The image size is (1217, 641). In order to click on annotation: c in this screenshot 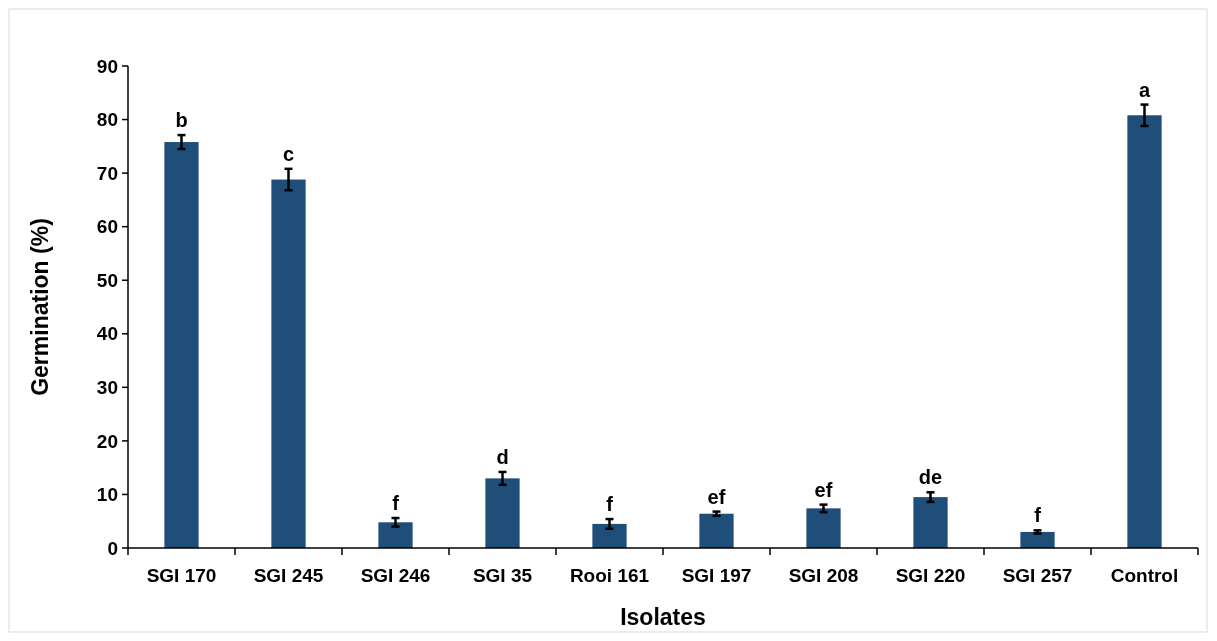, I will do `click(288, 153)`.